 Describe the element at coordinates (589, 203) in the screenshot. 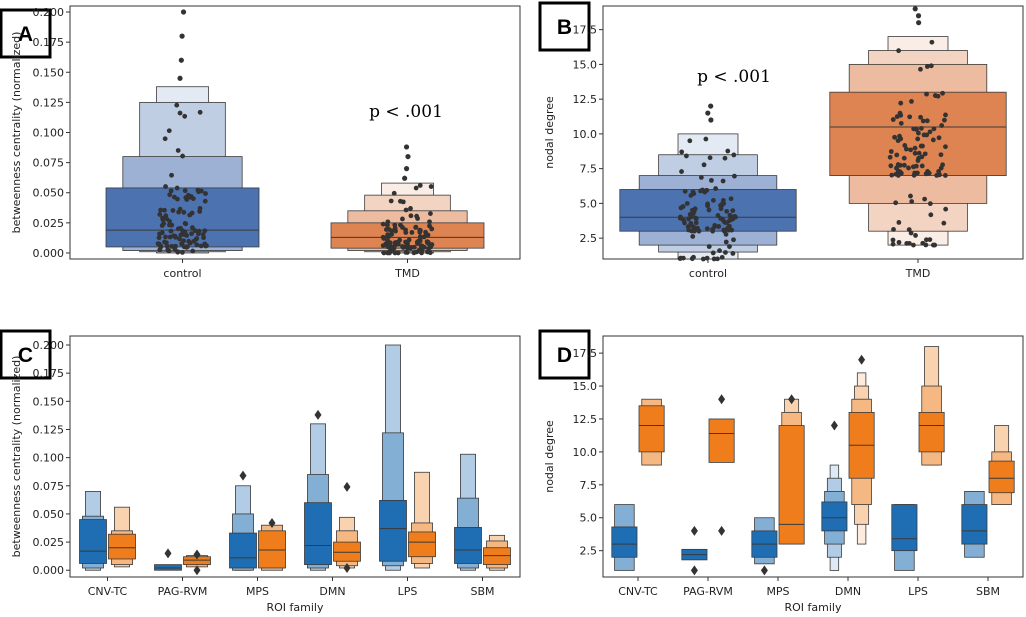

I see `y-tick-label: 5.0` at that location.